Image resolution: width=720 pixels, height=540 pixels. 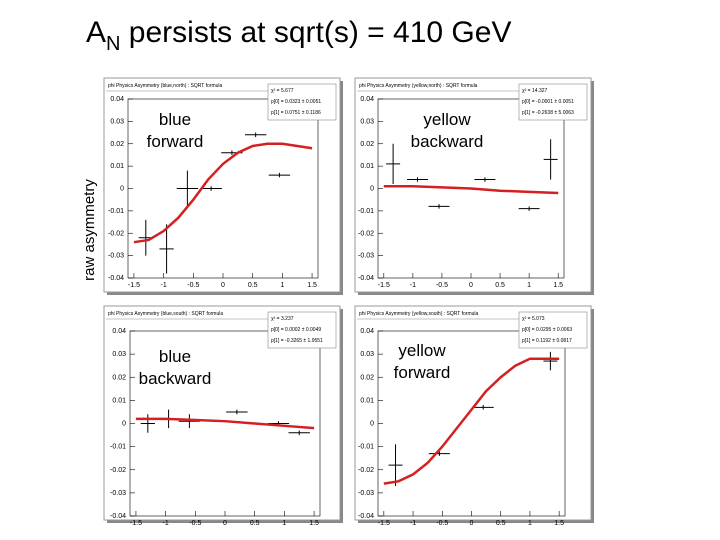 I want to click on stats-line: χ² = 5.073, so click(x=533, y=319).